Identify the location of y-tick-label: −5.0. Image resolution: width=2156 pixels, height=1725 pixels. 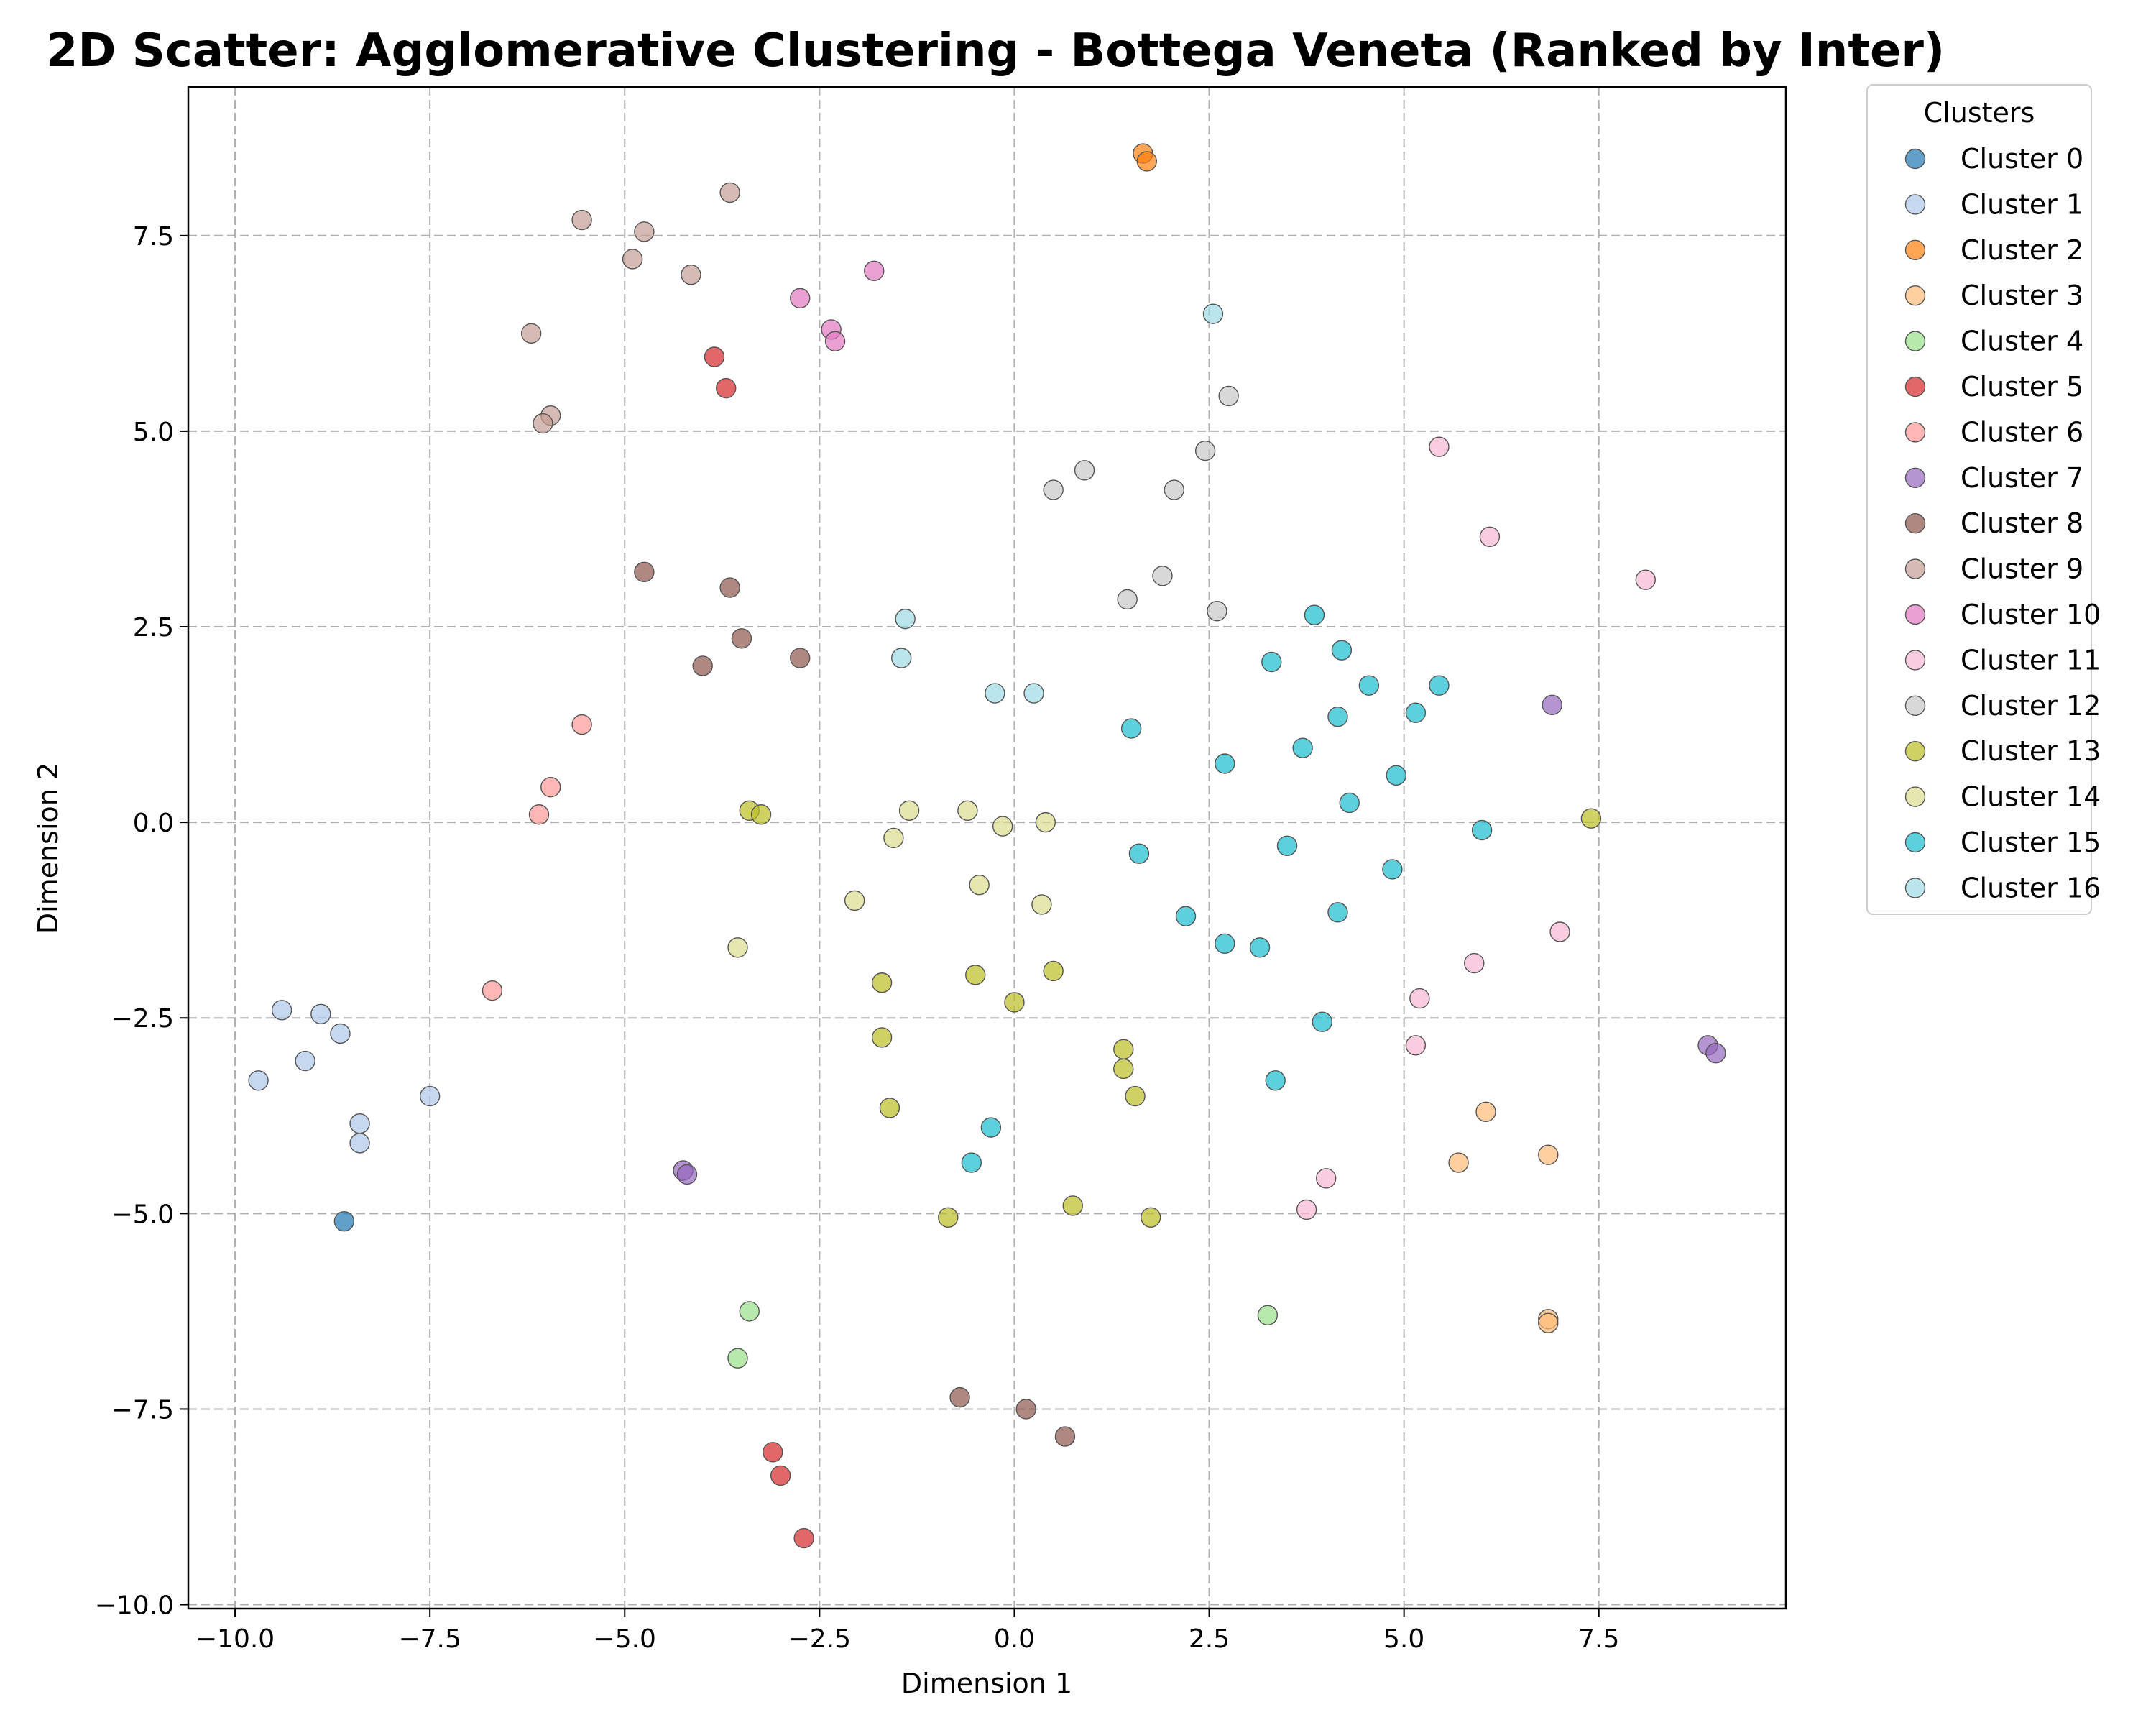
(142, 1214).